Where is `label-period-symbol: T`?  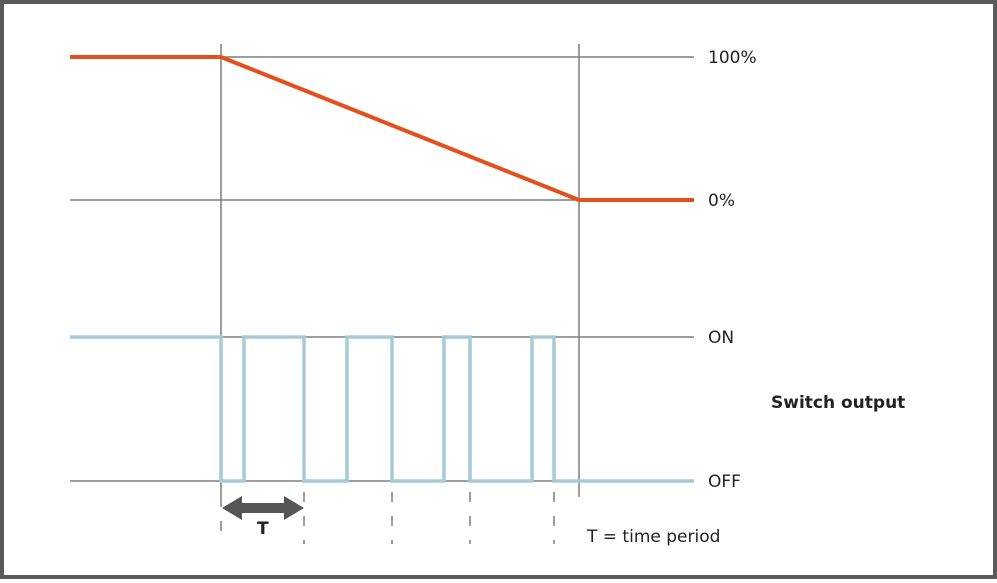
label-period-symbol: T is located at coordinates (263, 529).